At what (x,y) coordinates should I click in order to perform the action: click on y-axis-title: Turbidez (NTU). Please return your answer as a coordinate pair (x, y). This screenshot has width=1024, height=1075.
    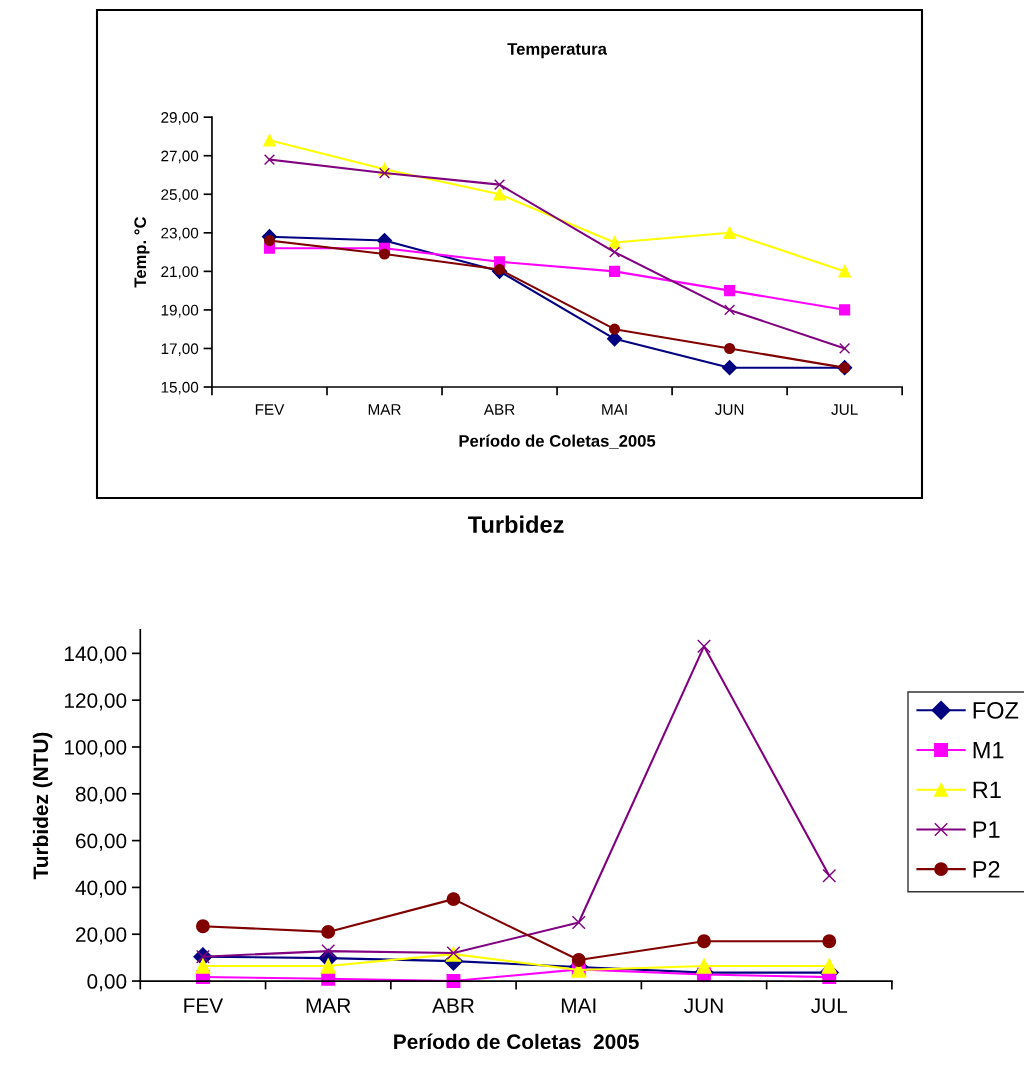
    Looking at the image, I should click on (42, 806).